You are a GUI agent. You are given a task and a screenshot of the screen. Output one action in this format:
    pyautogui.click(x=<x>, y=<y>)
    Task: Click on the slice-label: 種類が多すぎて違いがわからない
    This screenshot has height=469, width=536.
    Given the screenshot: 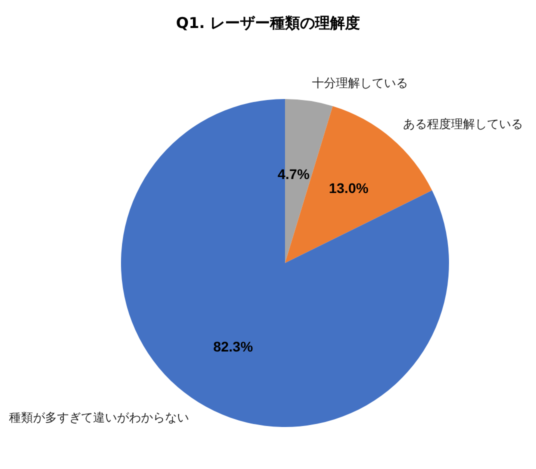 What is the action you would take?
    pyautogui.click(x=98, y=417)
    